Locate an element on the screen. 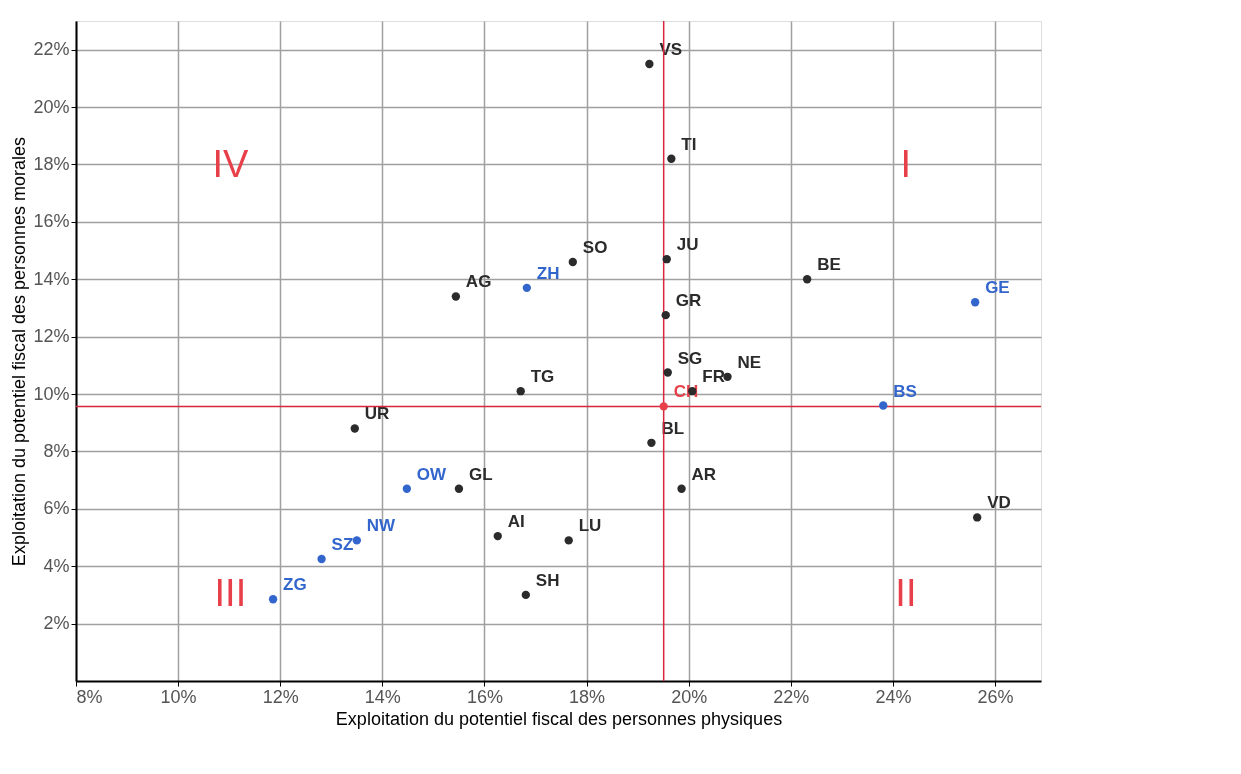 The height and width of the screenshot is (774, 1241). series-label: ZG is located at coordinates (295, 585).